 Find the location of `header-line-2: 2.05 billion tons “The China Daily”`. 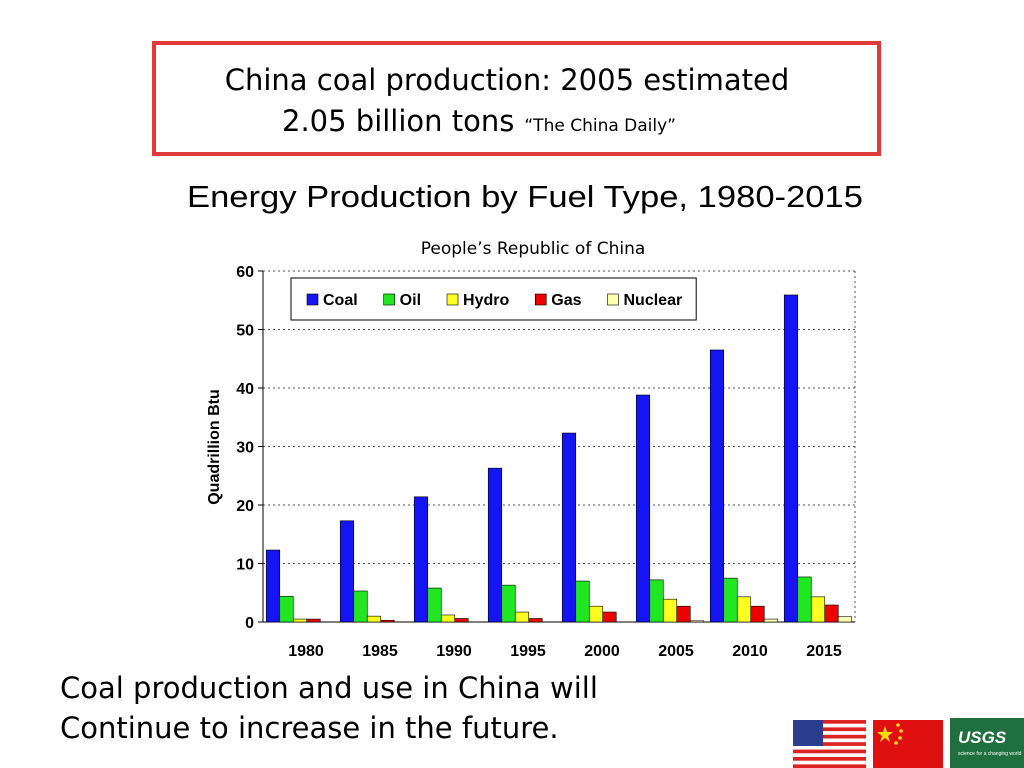

header-line-2: 2.05 billion tons “The China Daily” is located at coordinates (479, 121).